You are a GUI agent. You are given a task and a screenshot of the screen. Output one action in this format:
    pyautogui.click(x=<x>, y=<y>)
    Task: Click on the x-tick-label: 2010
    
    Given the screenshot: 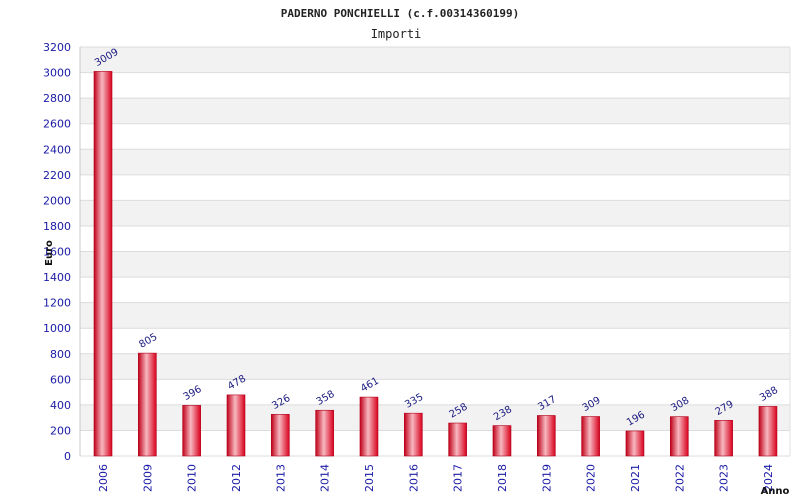 What is the action you would take?
    pyautogui.click(x=192, y=478)
    